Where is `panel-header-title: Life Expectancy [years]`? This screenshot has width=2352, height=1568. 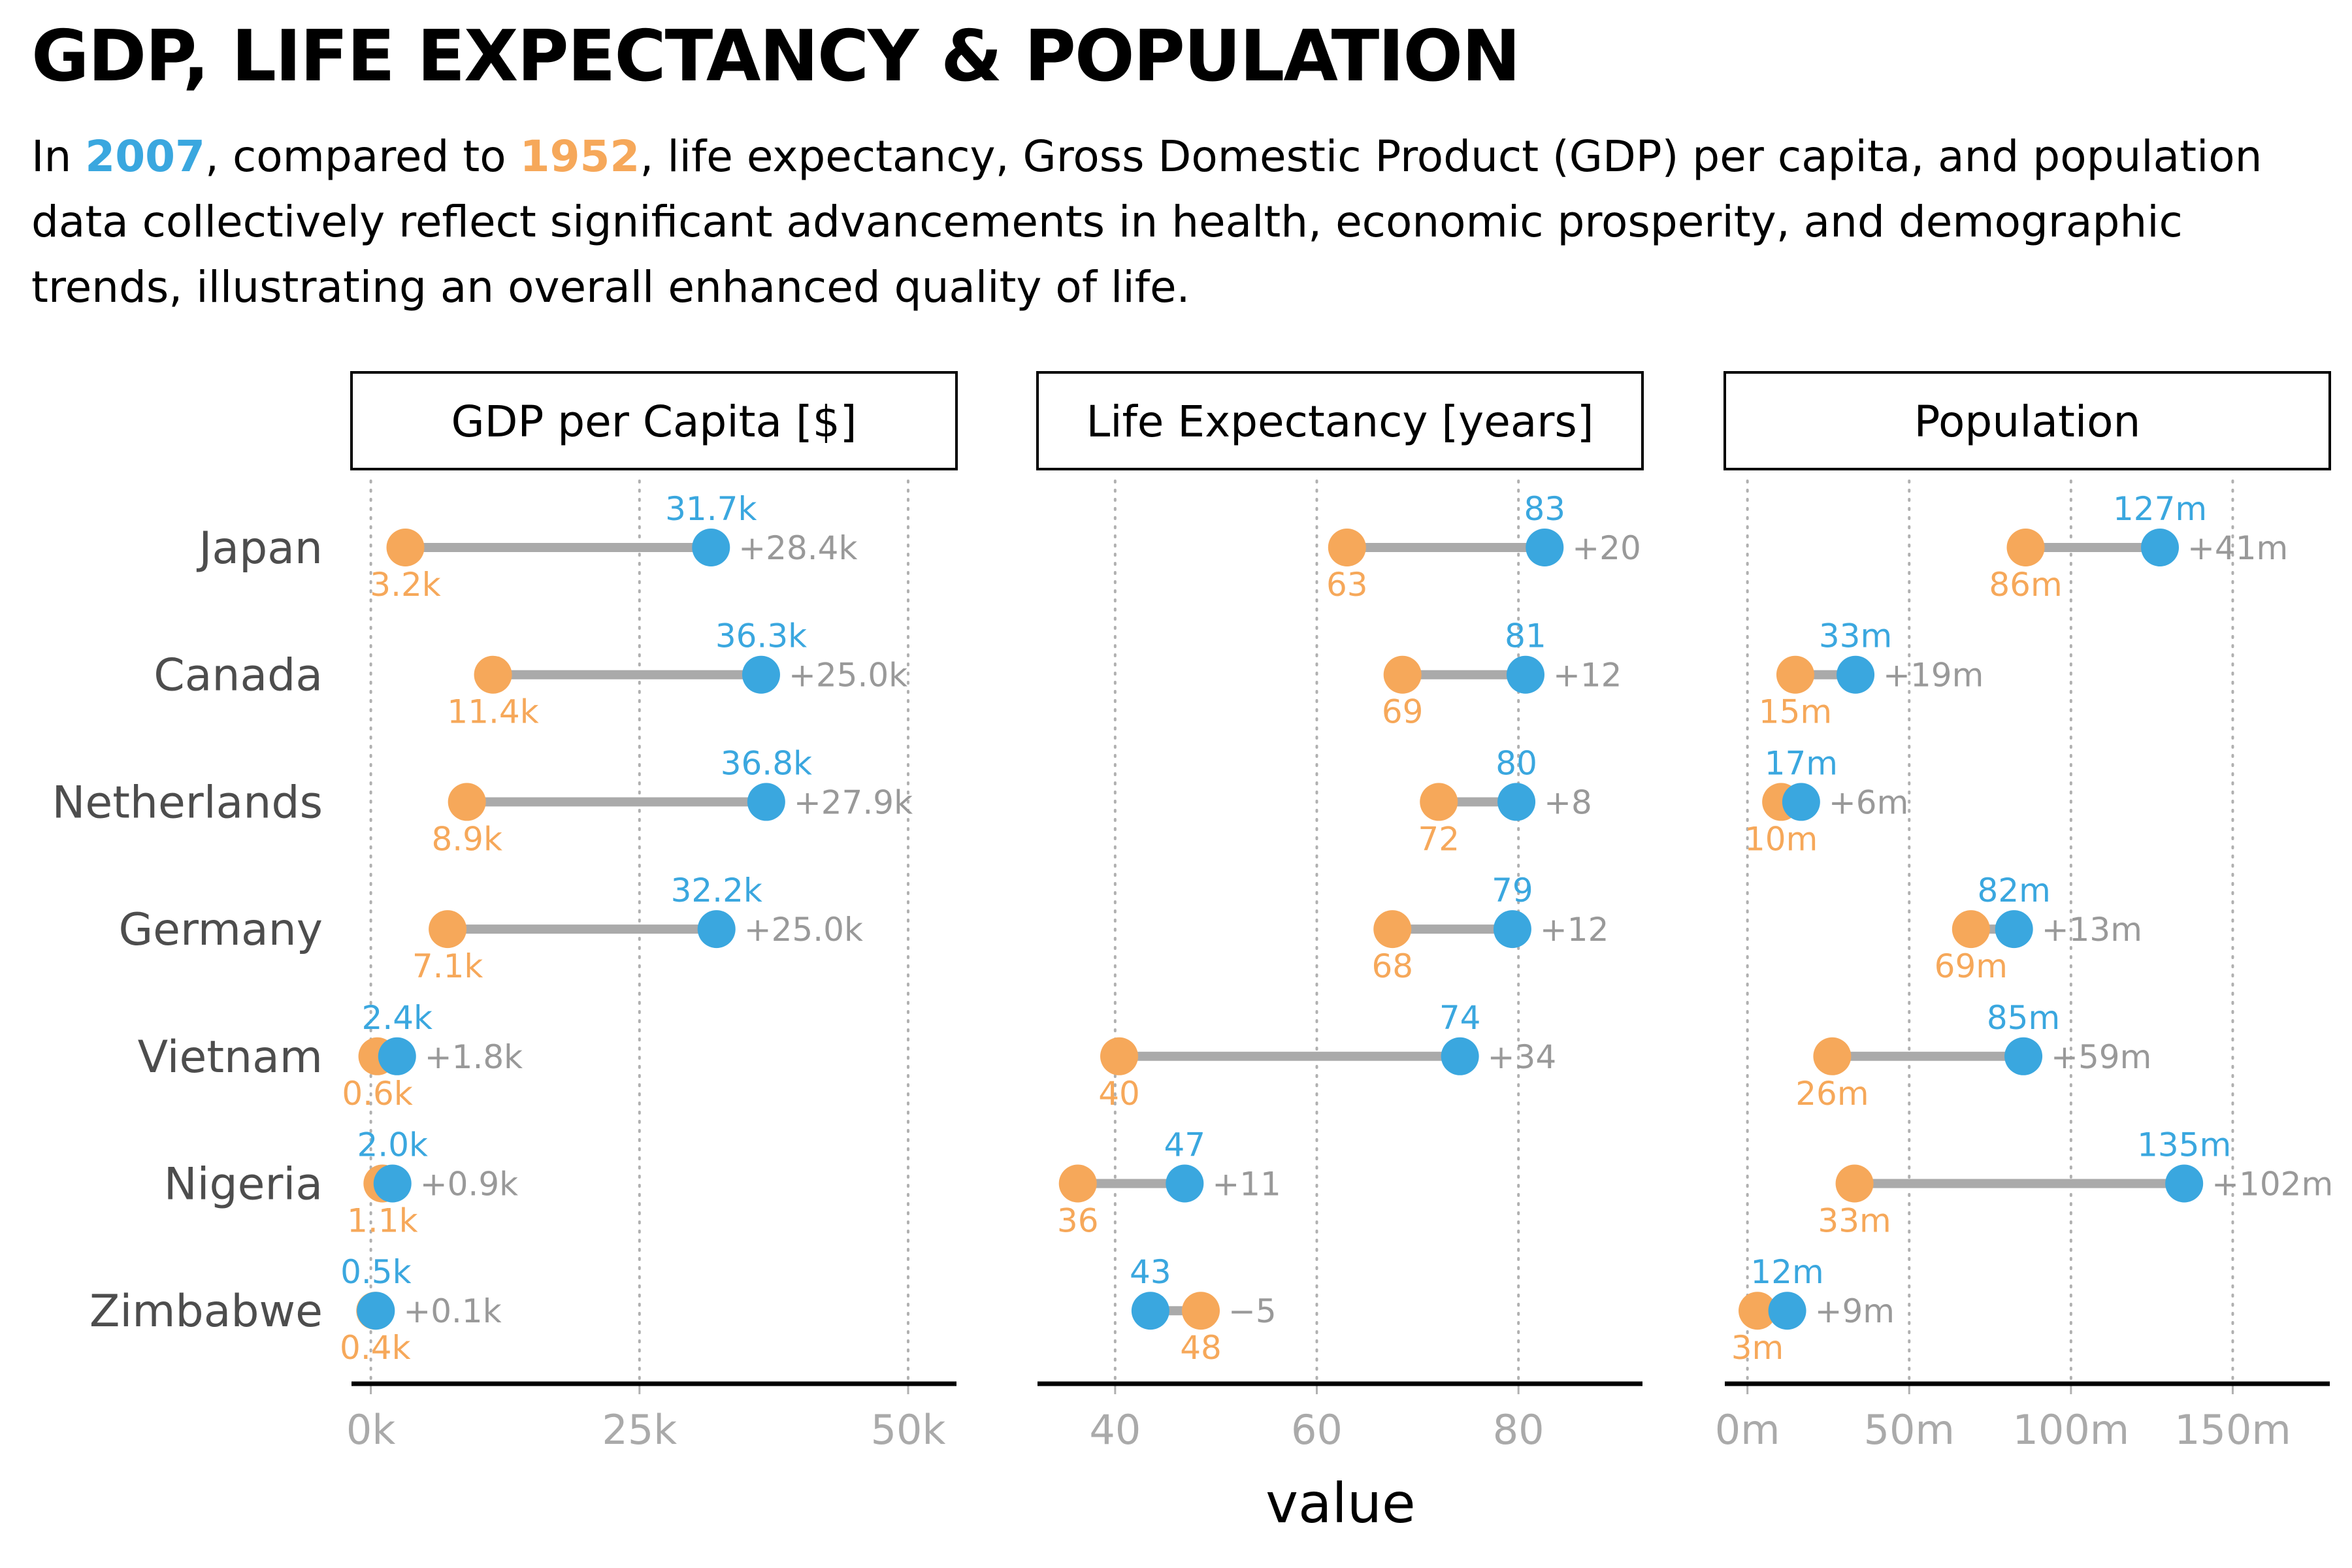 panel-header-title: Life Expectancy [years] is located at coordinates (1339, 422).